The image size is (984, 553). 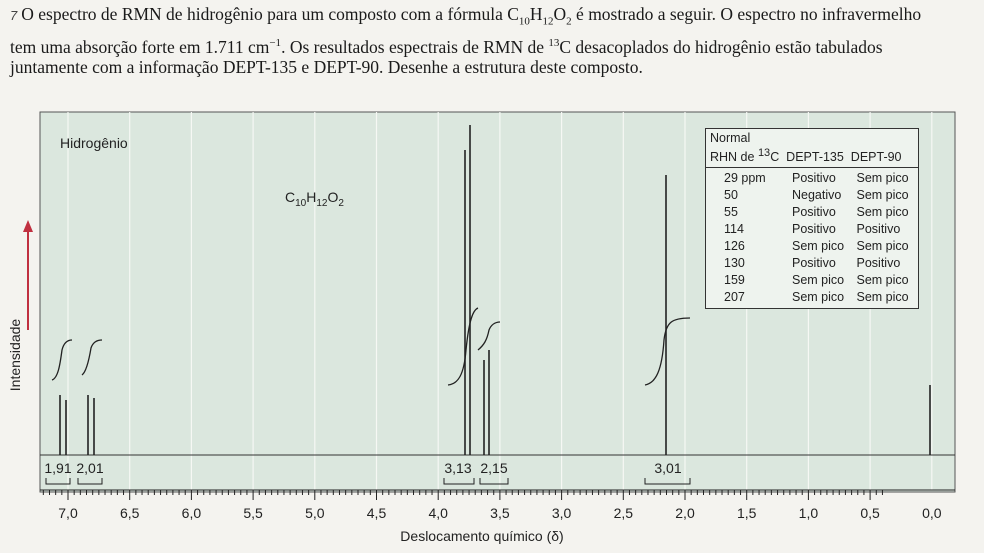 I want to click on header-cell: RHN de, so click(x=734, y=157).